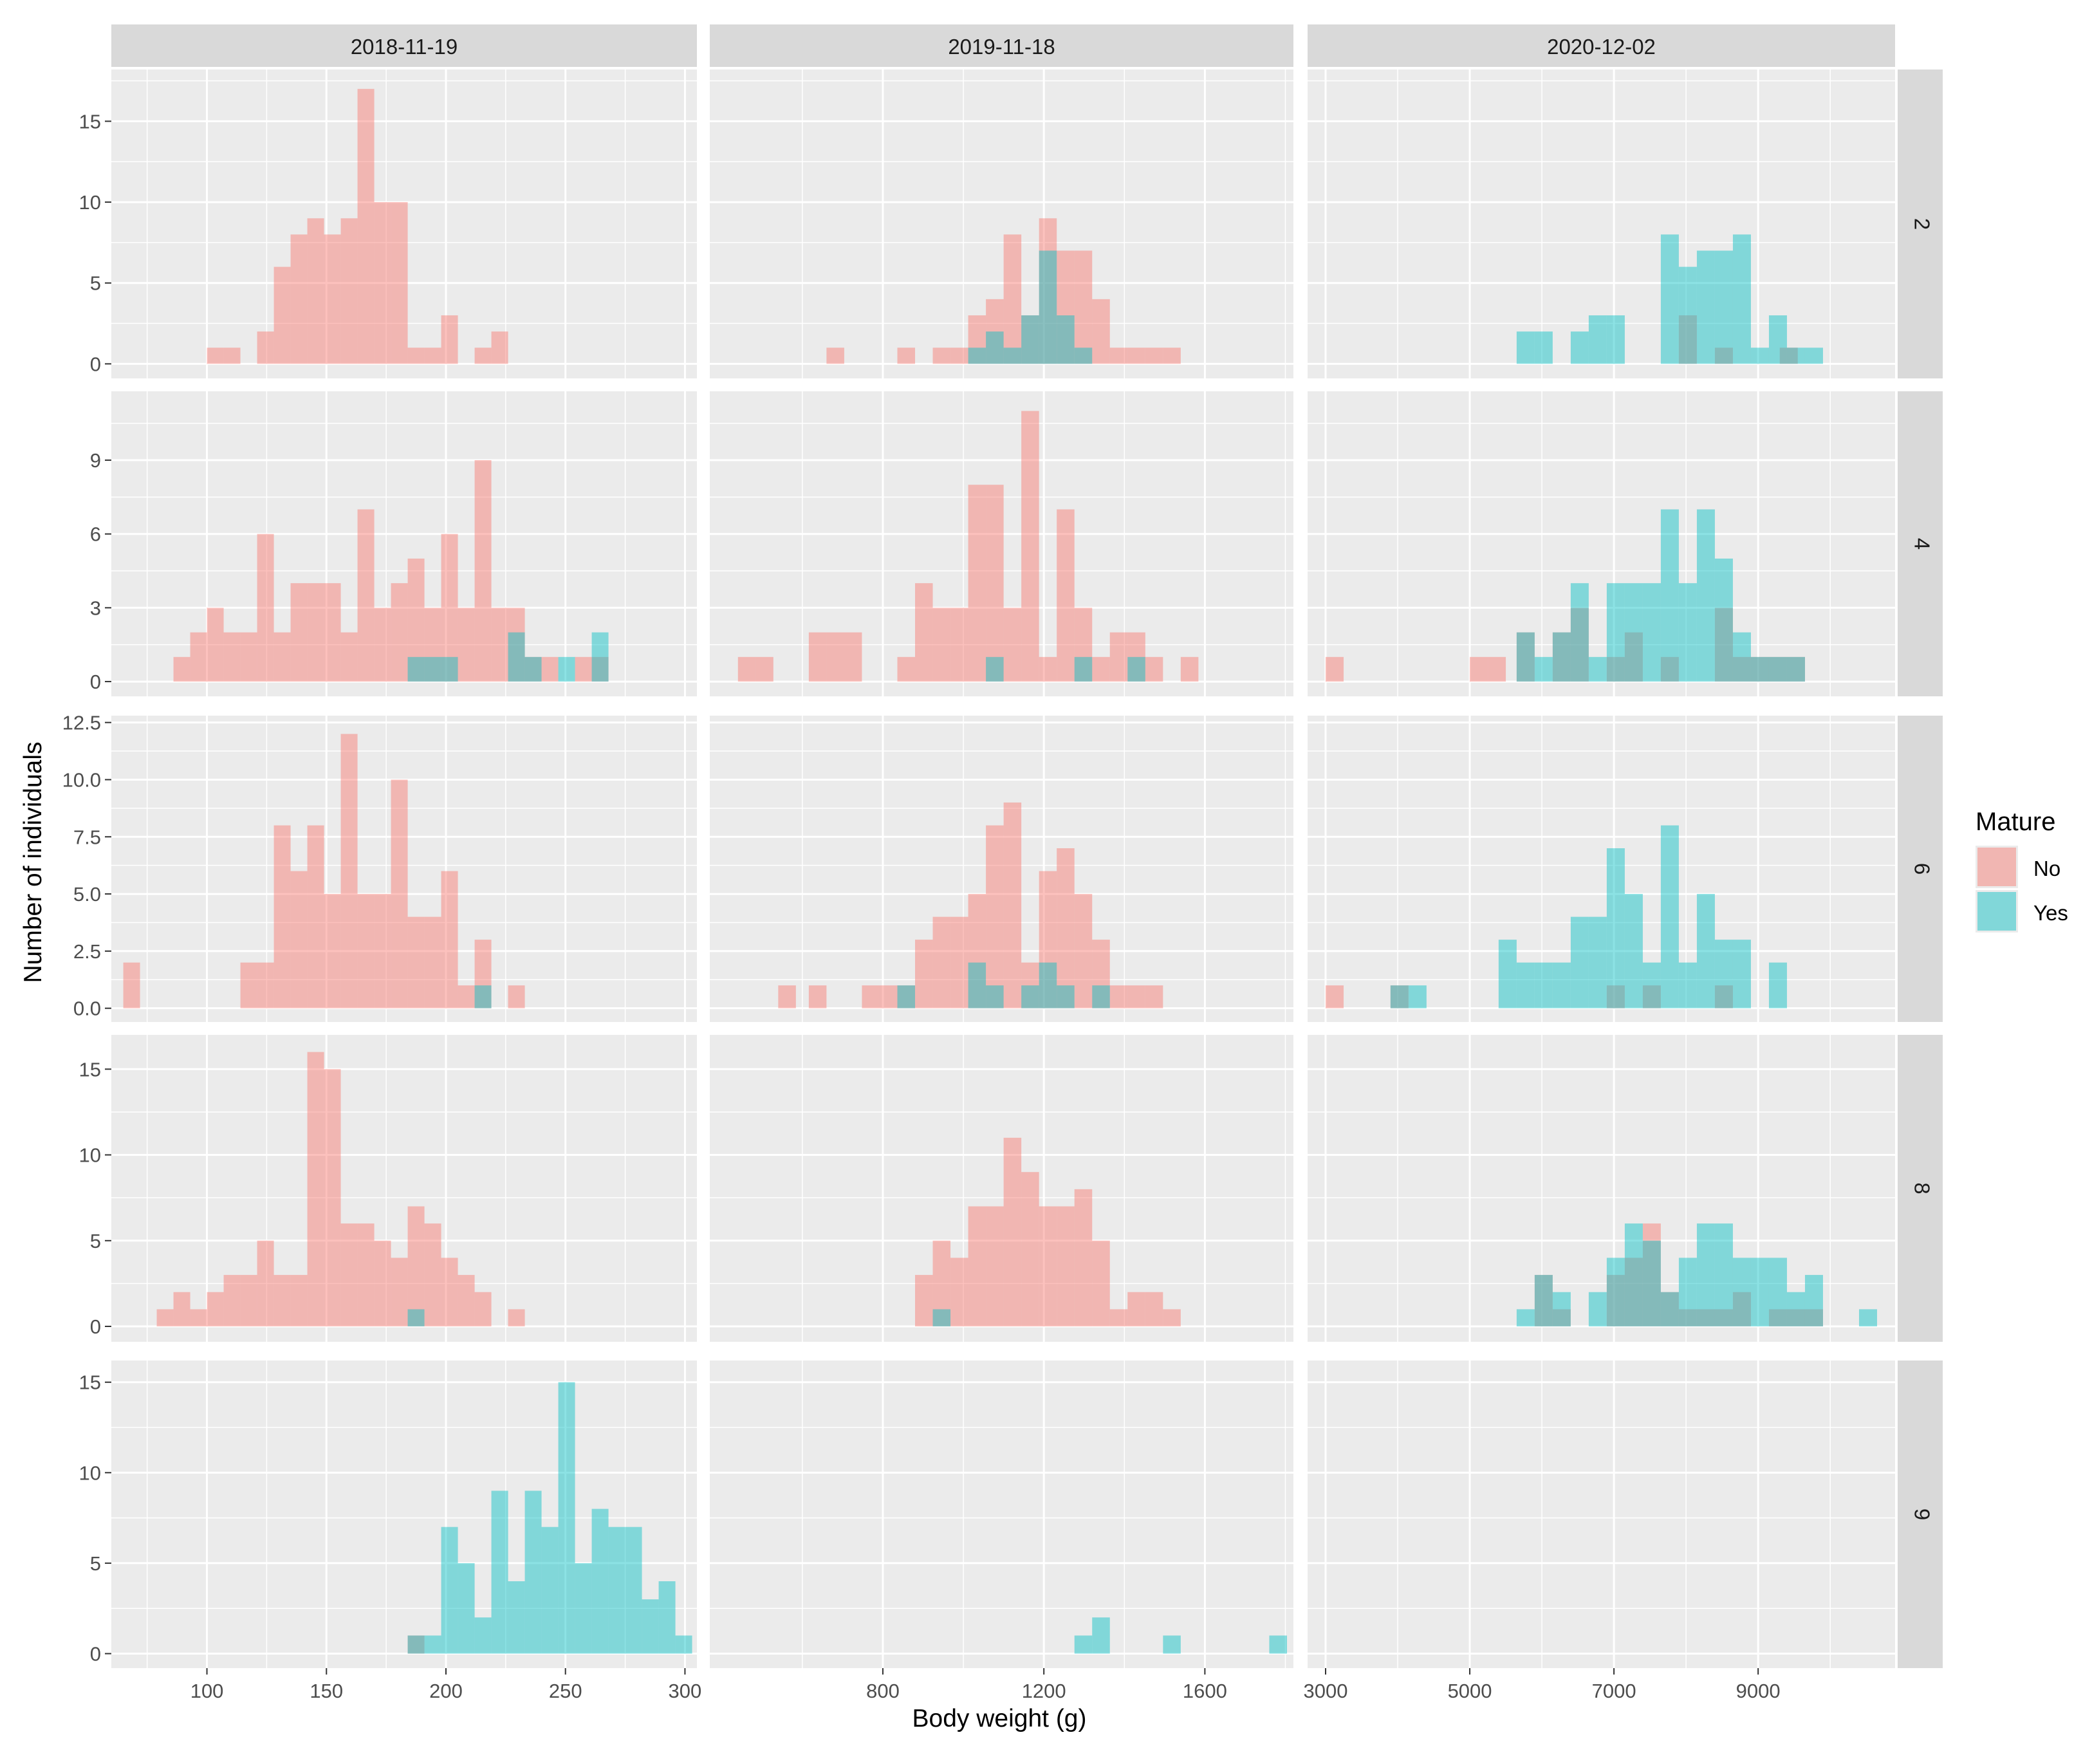 Image resolution: width=2092 pixels, height=1764 pixels. Describe the element at coordinates (1922, 869) in the screenshot. I see `facet-row-label-6: 6` at that location.